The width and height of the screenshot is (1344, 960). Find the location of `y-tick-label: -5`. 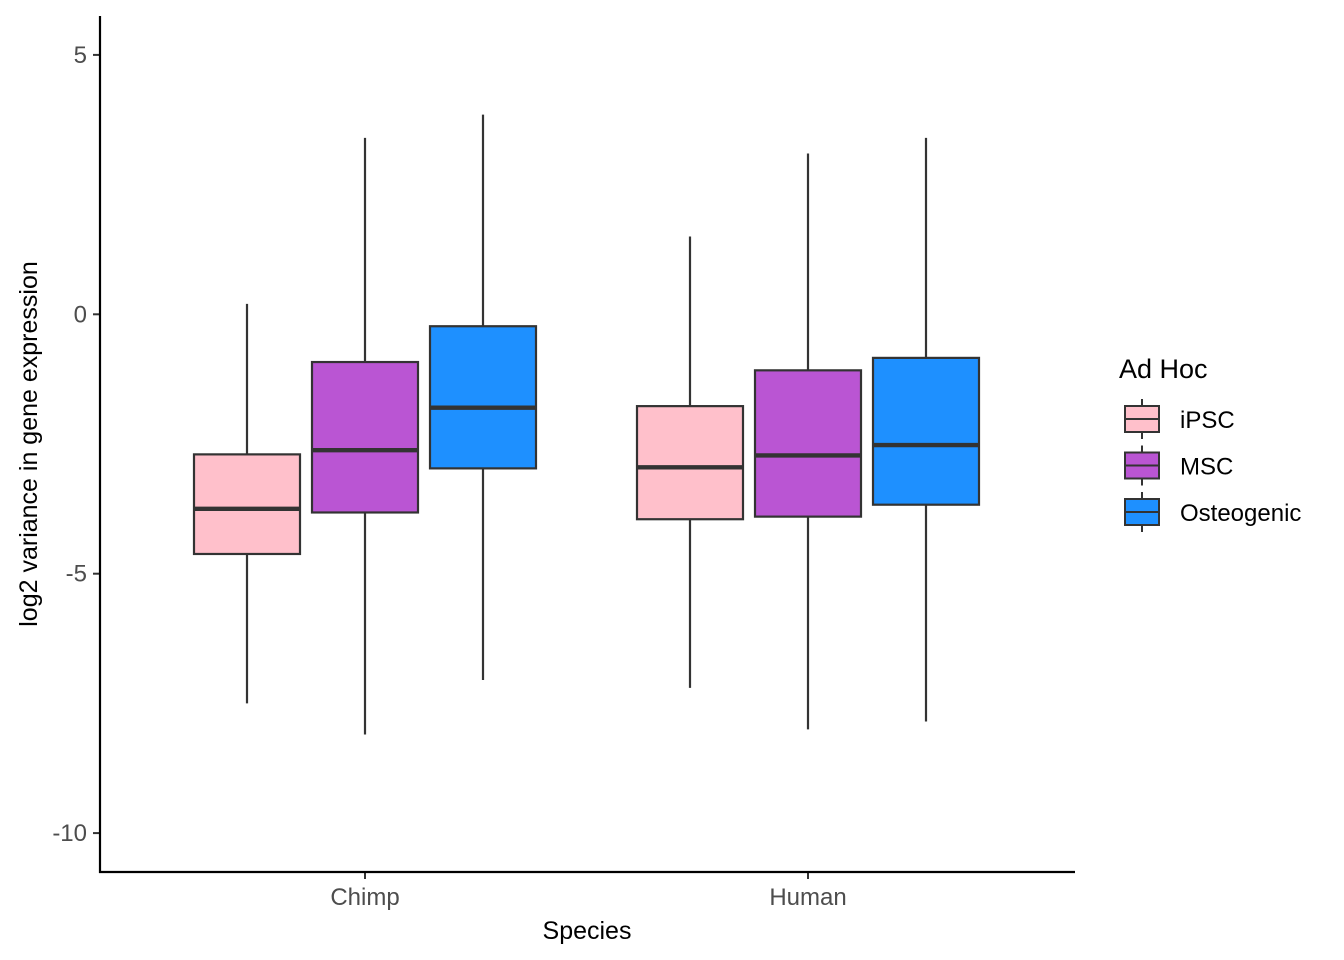

y-tick-label: -5 is located at coordinates (76, 574).